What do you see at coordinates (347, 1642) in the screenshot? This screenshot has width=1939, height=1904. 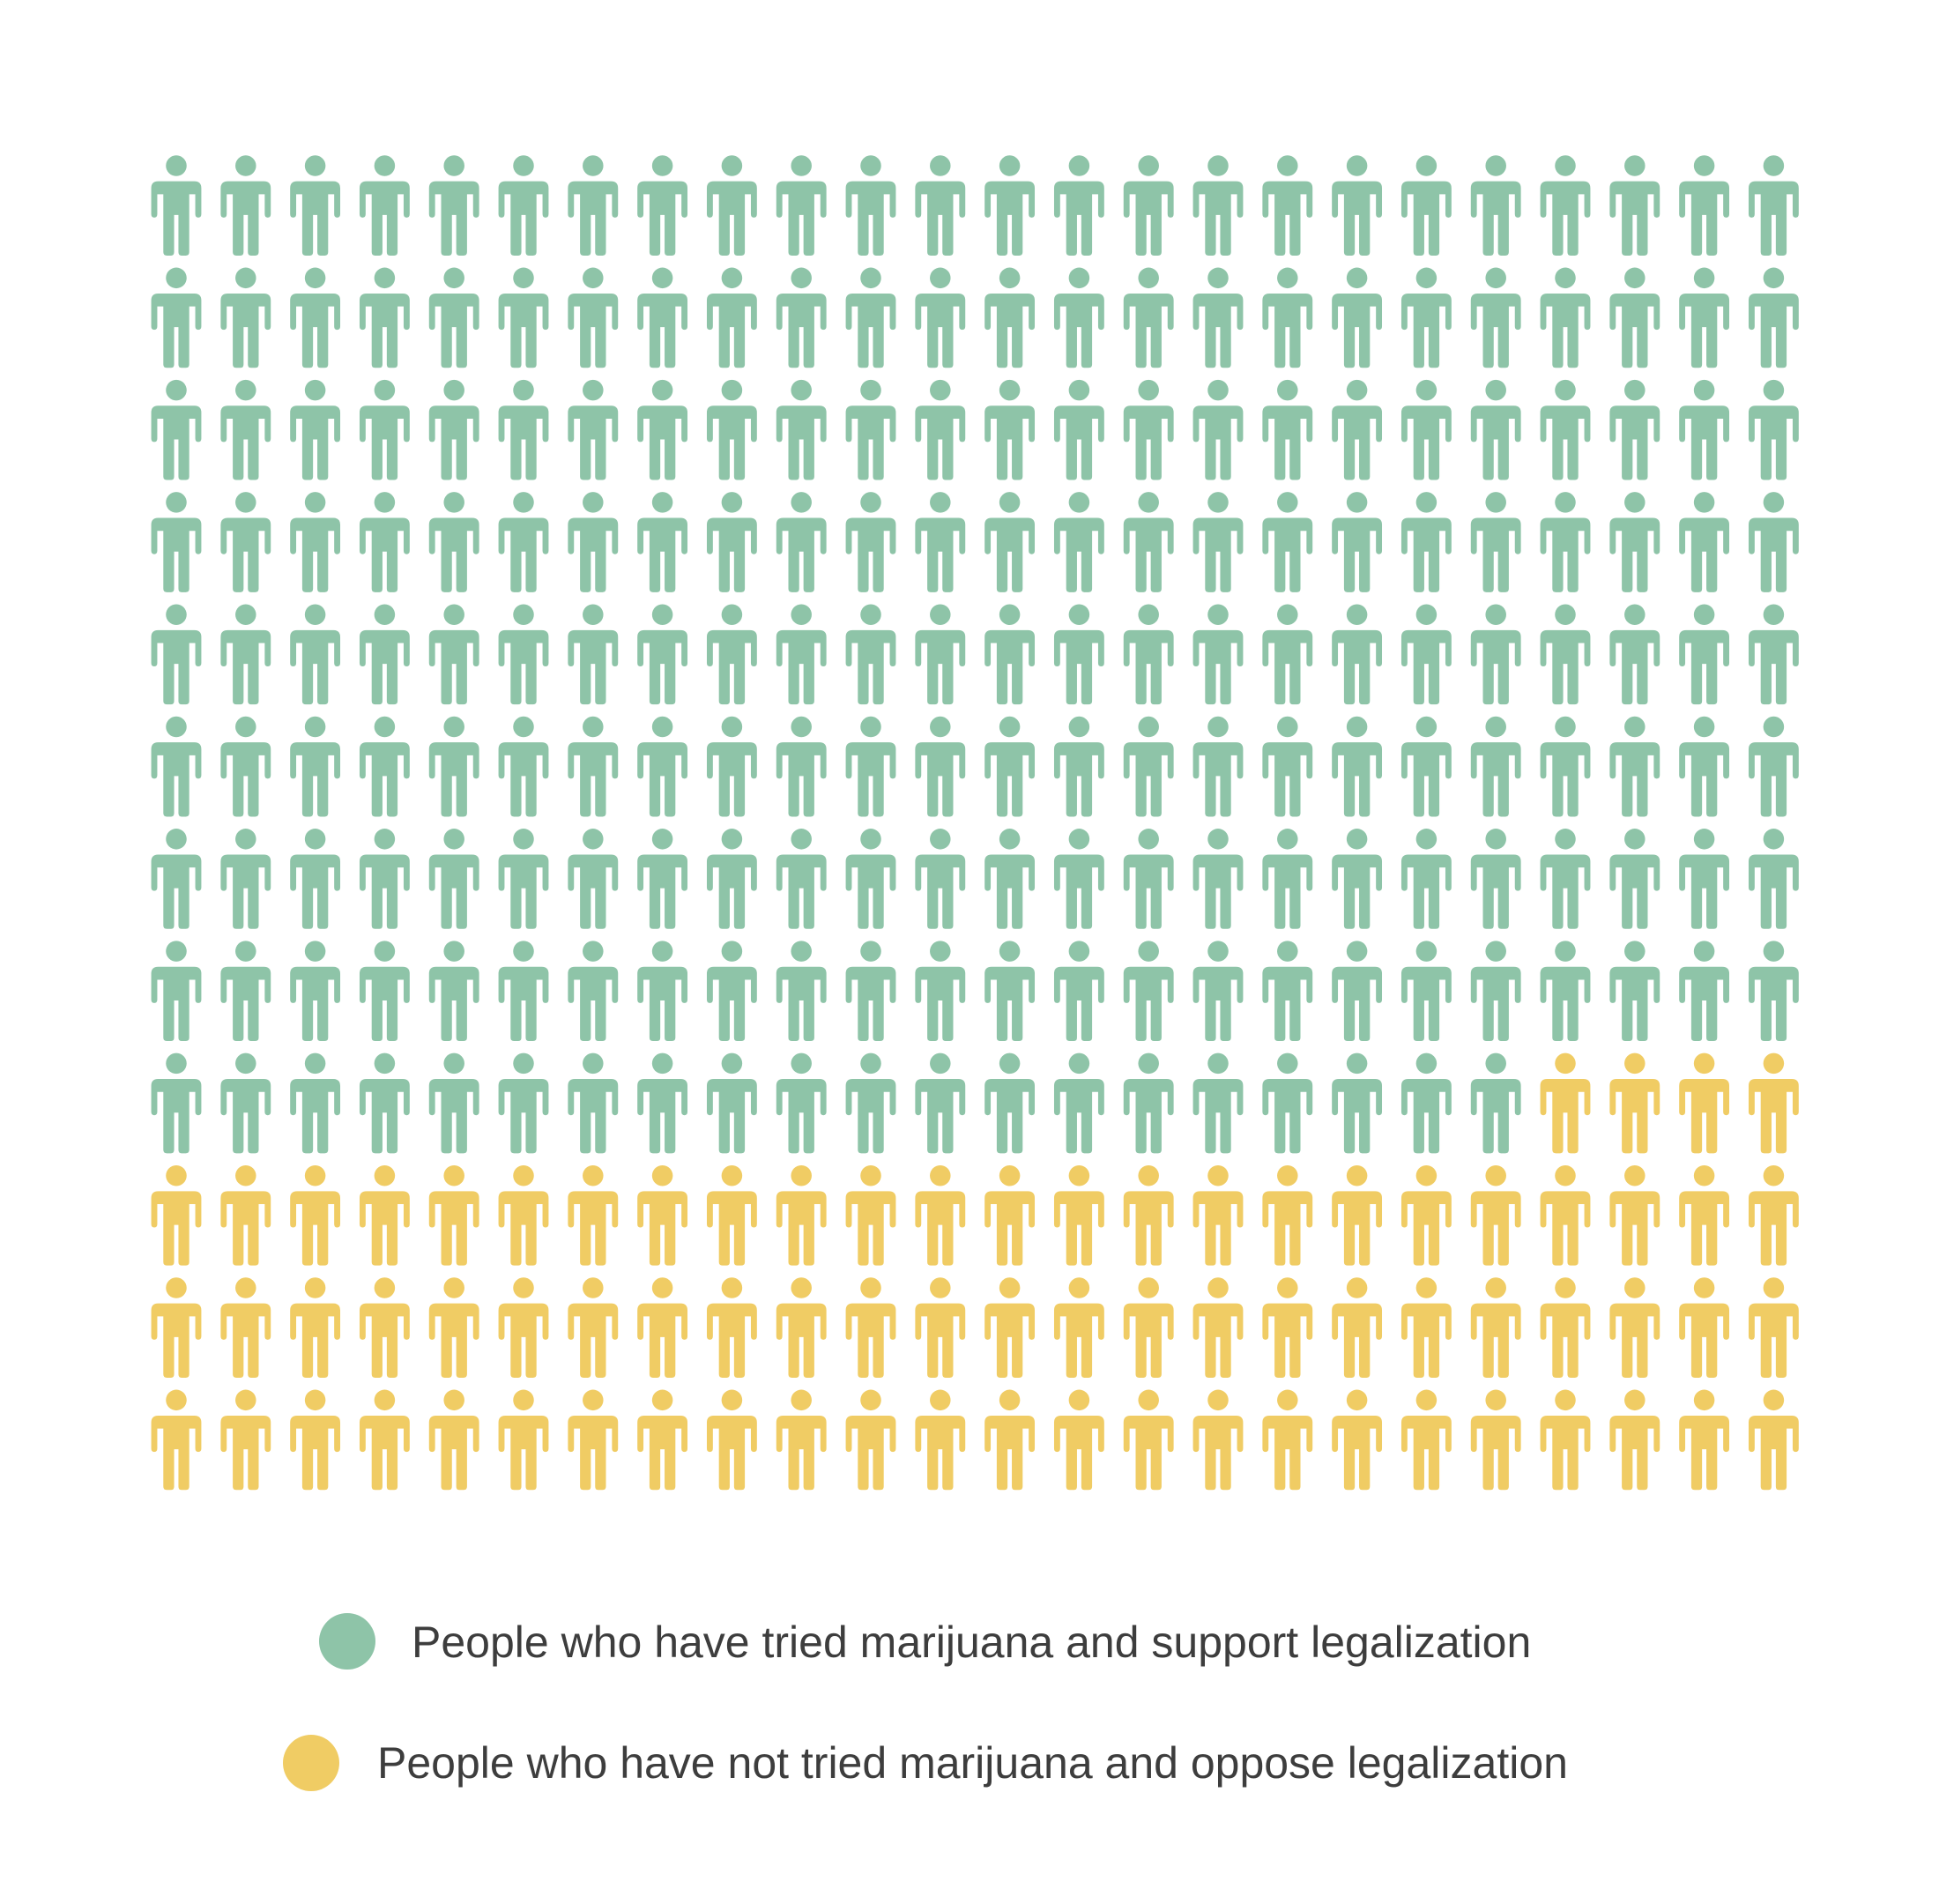 I see `legend-swatch-support` at bounding box center [347, 1642].